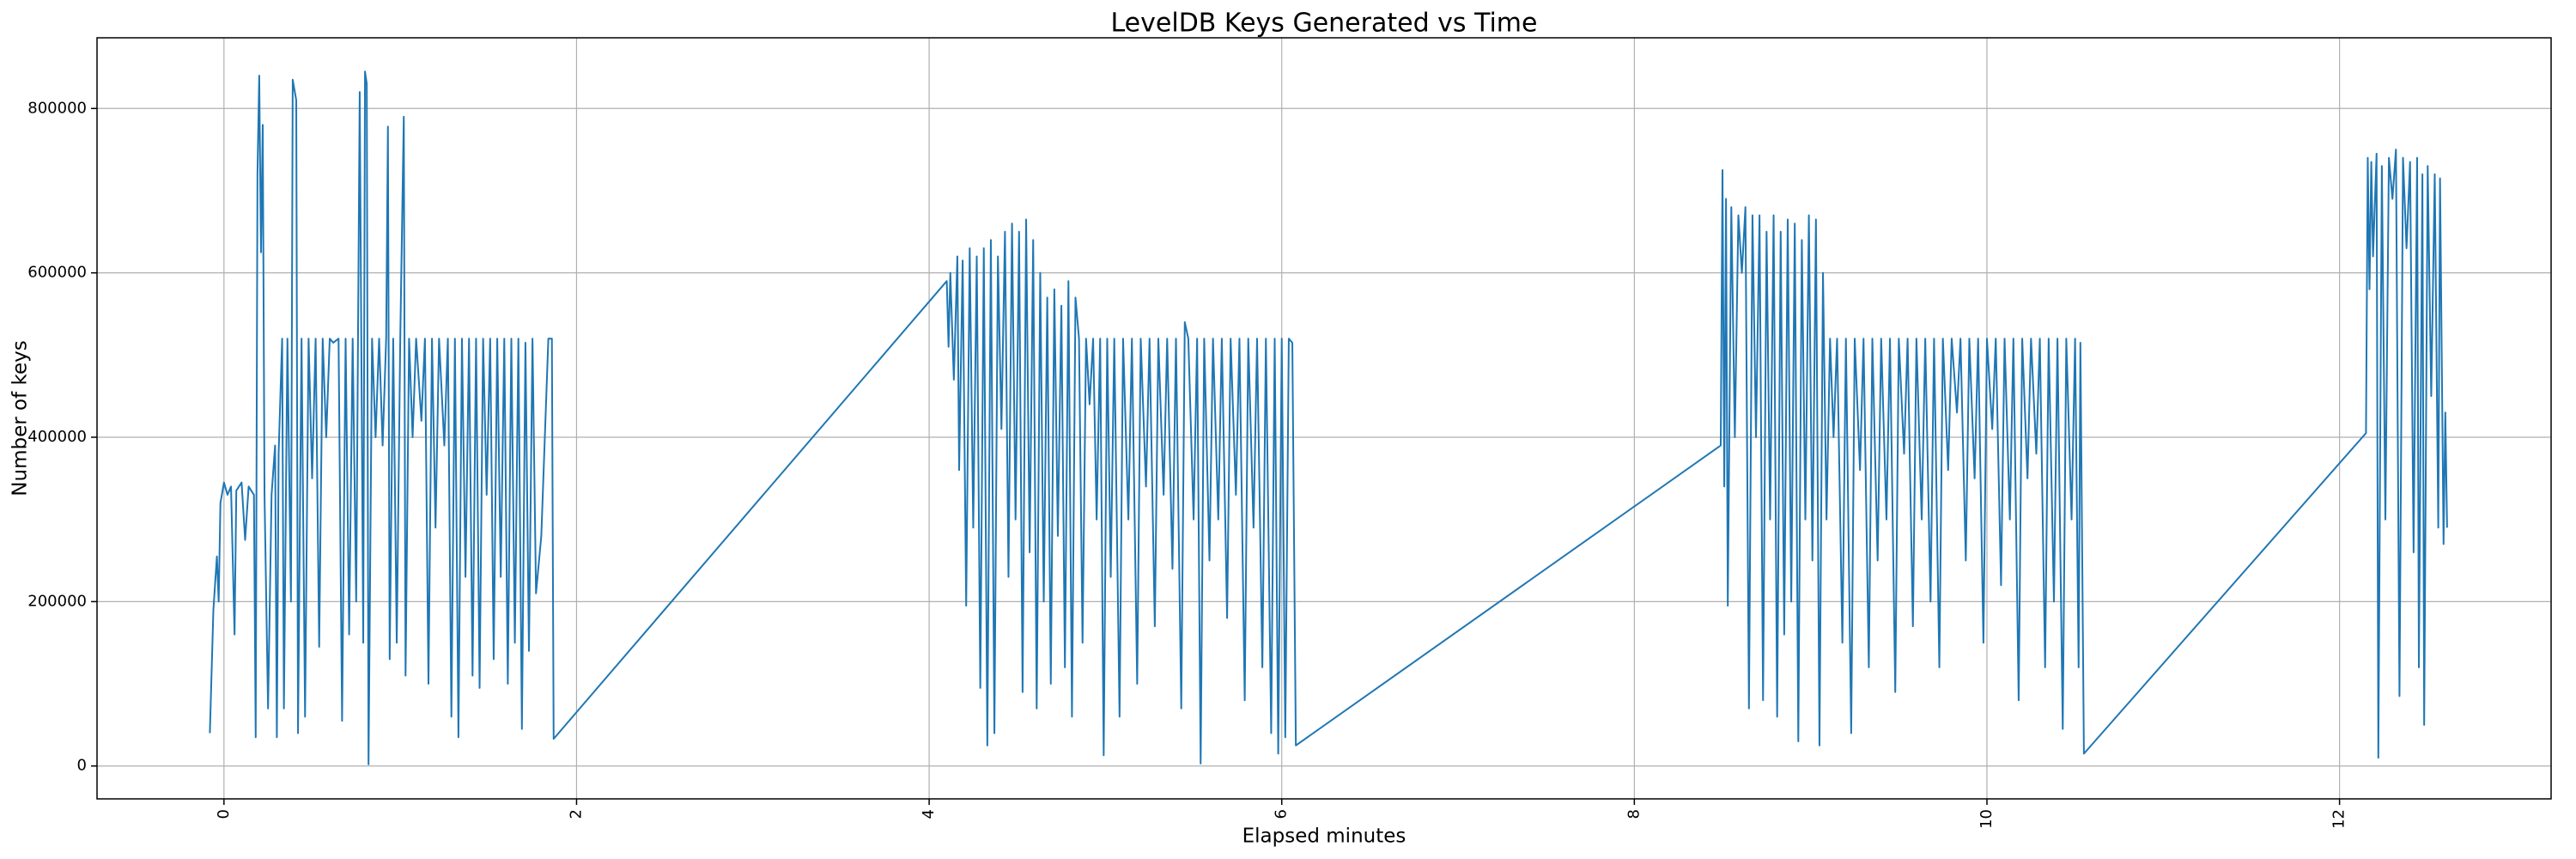 This screenshot has height=859, width=2576. Describe the element at coordinates (57, 601) in the screenshot. I see `y-tick-label: 200000` at that location.